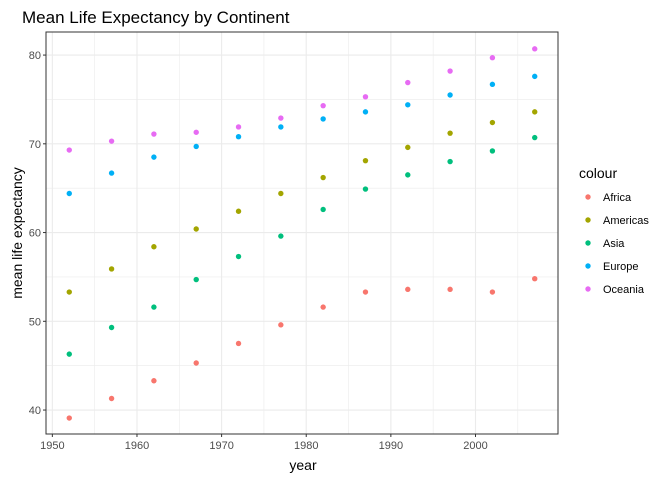 The height and width of the screenshot is (480, 672). I want to click on y-tick-label: 70, so click(35, 145).